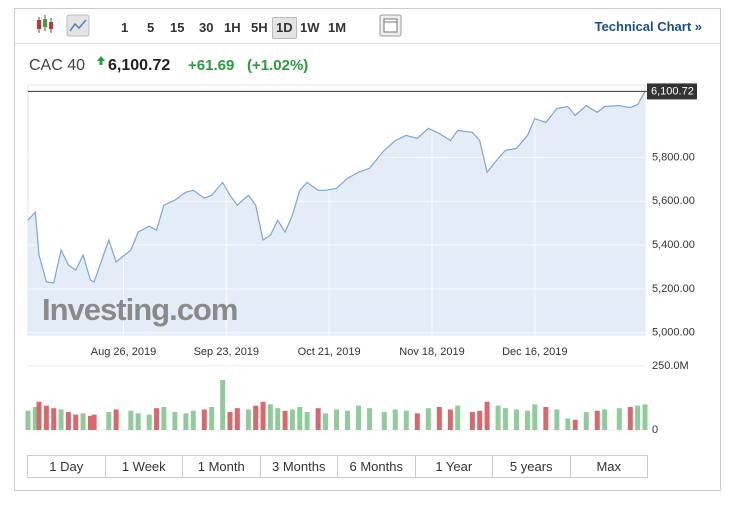 The height and width of the screenshot is (506, 736). What do you see at coordinates (101, 60) in the screenshot?
I see `up-arrow` at bounding box center [101, 60].